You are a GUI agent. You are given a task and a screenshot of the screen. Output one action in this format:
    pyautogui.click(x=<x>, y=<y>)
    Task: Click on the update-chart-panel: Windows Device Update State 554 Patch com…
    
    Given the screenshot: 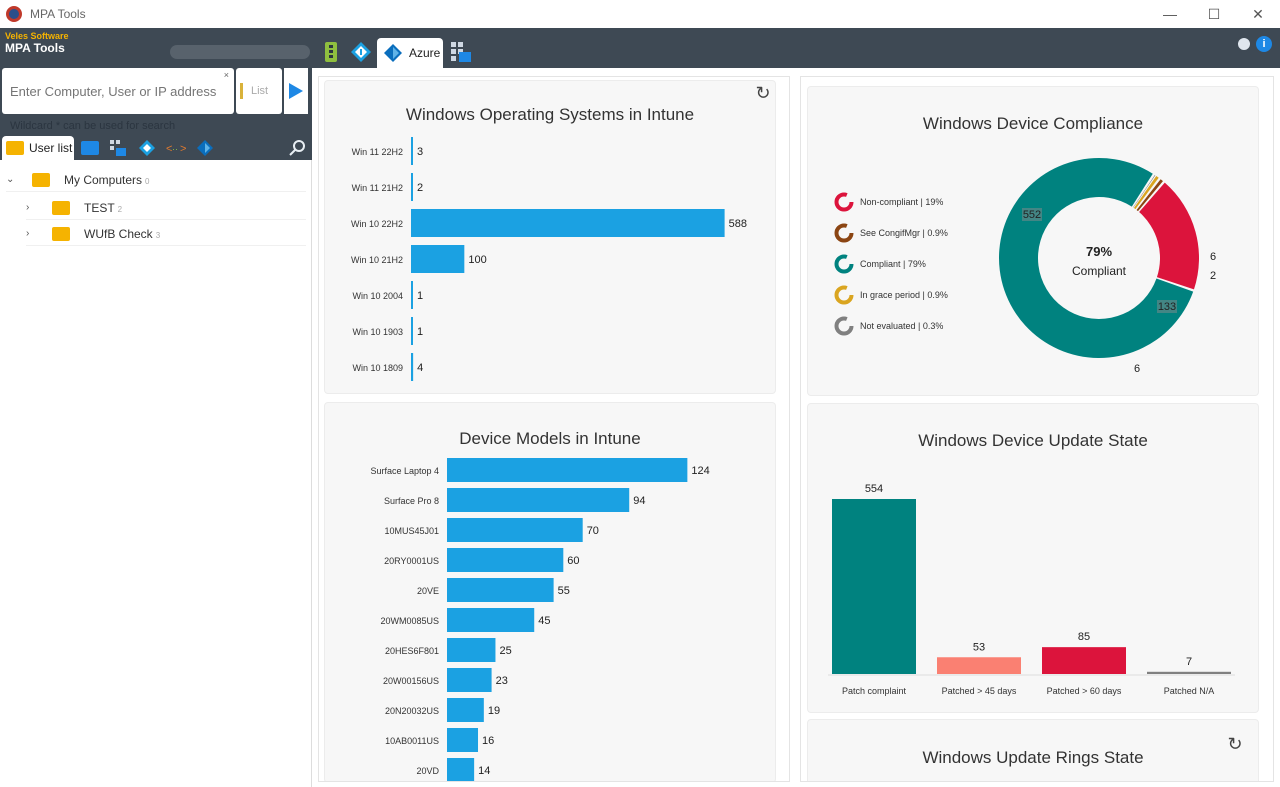 What is the action you would take?
    pyautogui.click(x=1033, y=558)
    